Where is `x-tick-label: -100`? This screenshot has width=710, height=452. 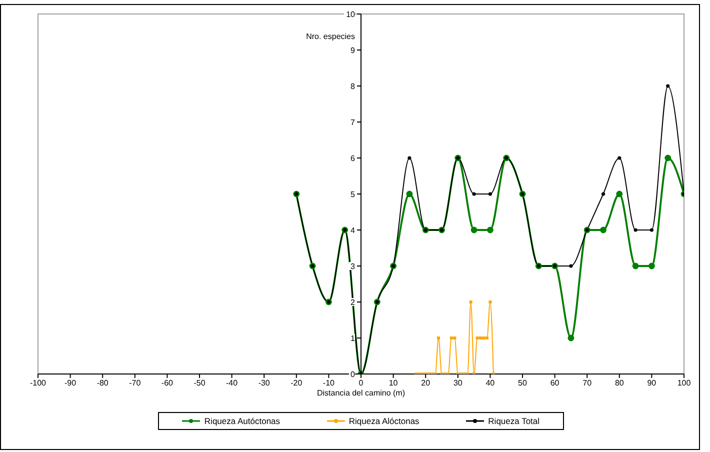
x-tick-label: -100 is located at coordinates (38, 383).